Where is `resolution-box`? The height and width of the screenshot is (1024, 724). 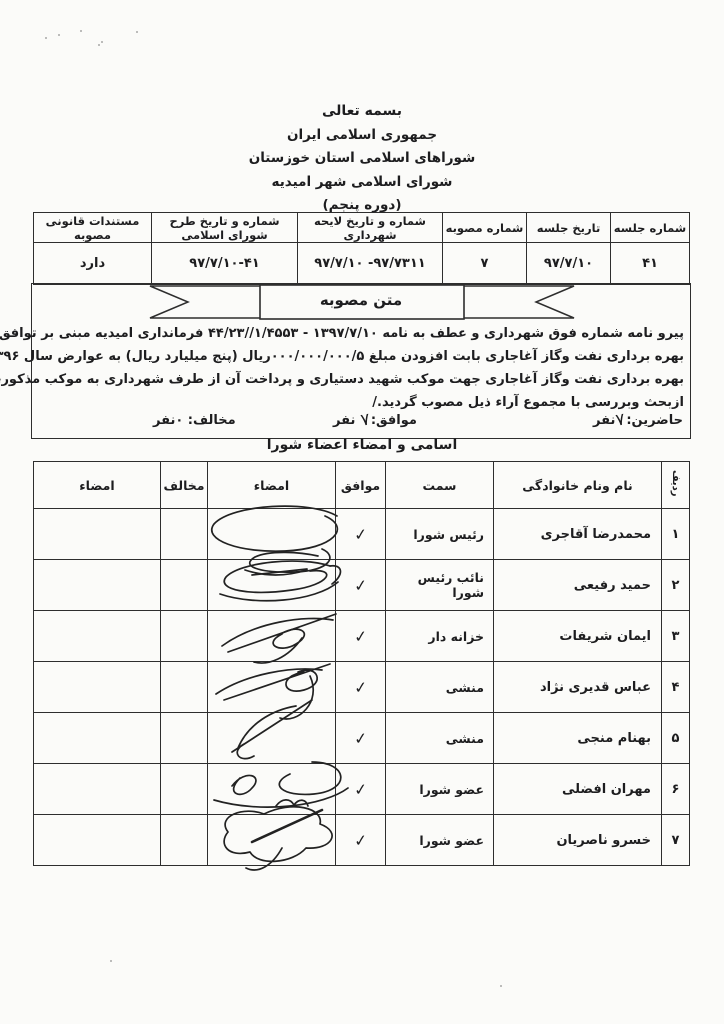
resolution-box is located at coordinates (361, 361).